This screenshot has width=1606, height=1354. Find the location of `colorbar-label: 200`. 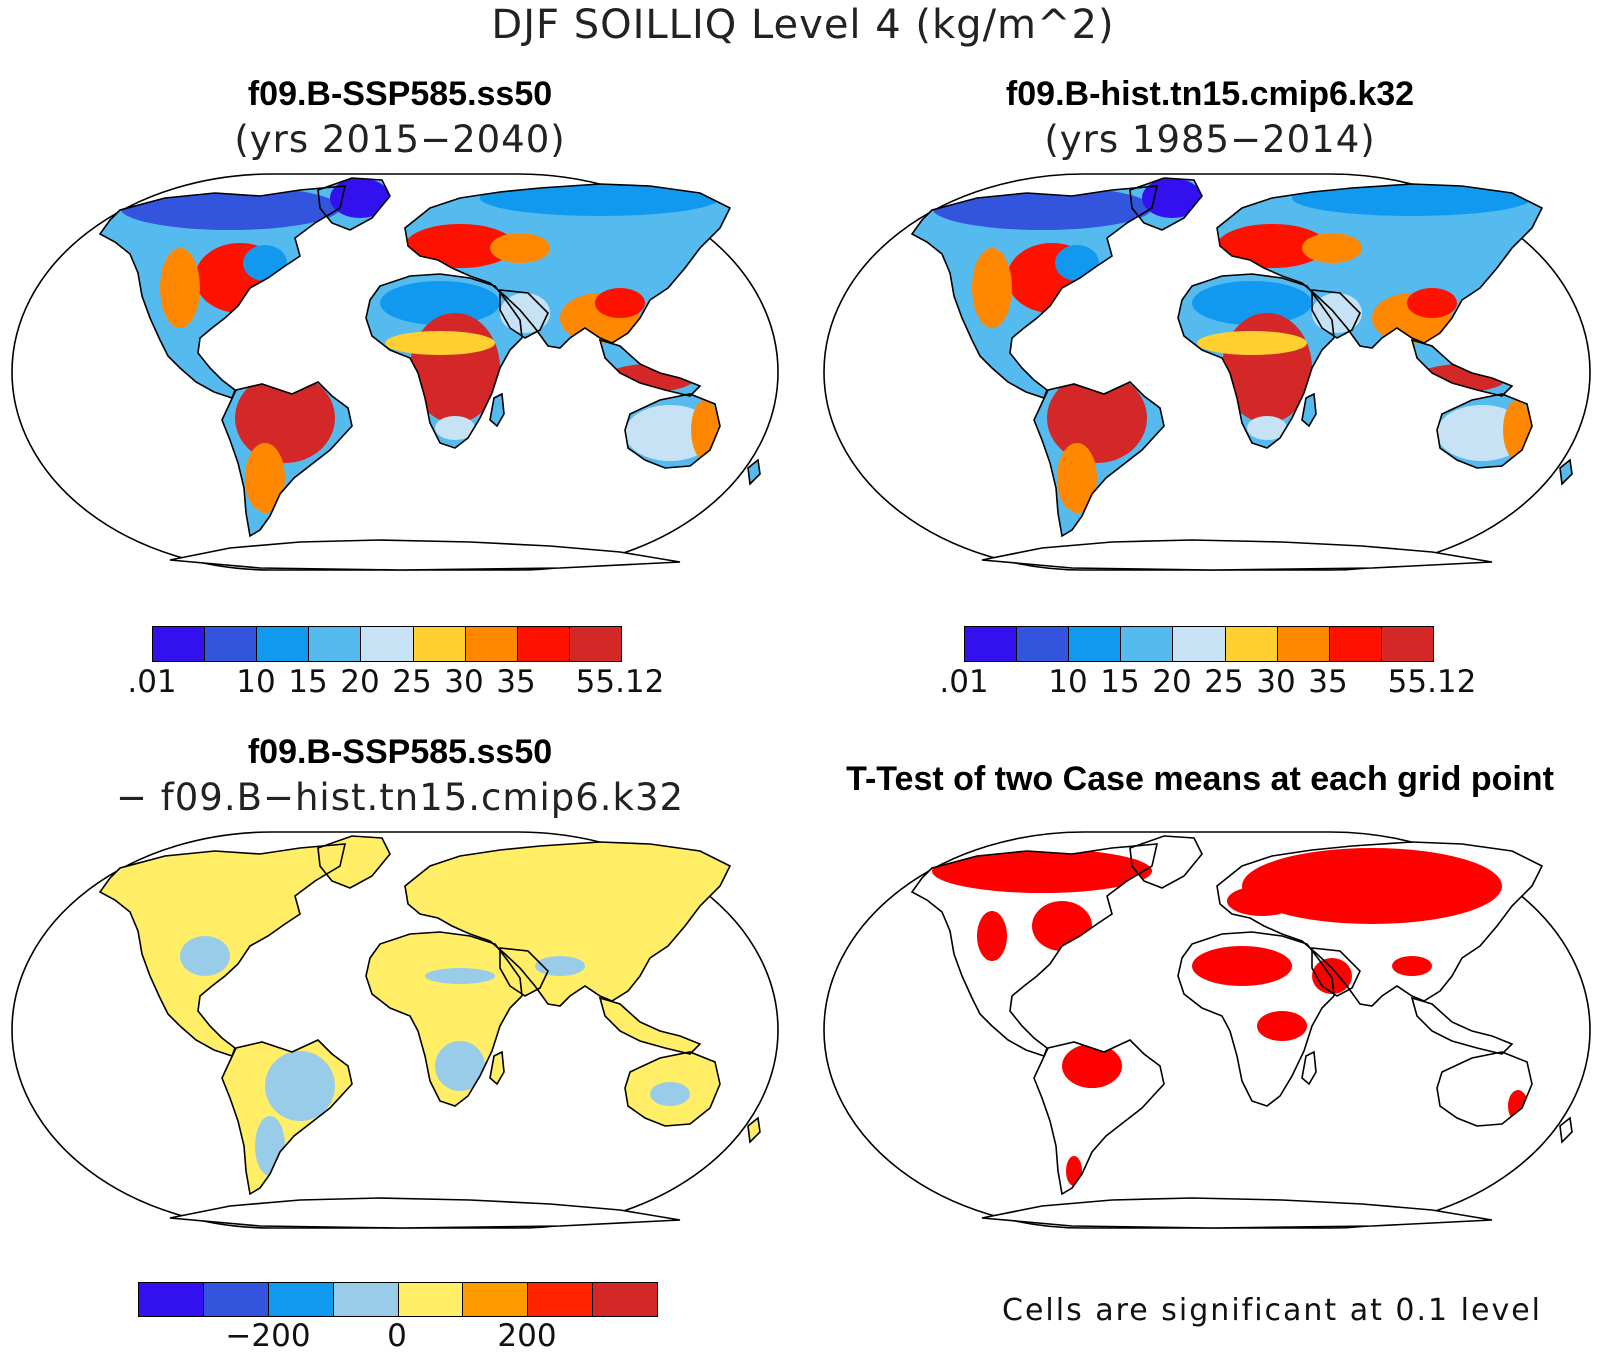

colorbar-label: 200 is located at coordinates (527, 1336).